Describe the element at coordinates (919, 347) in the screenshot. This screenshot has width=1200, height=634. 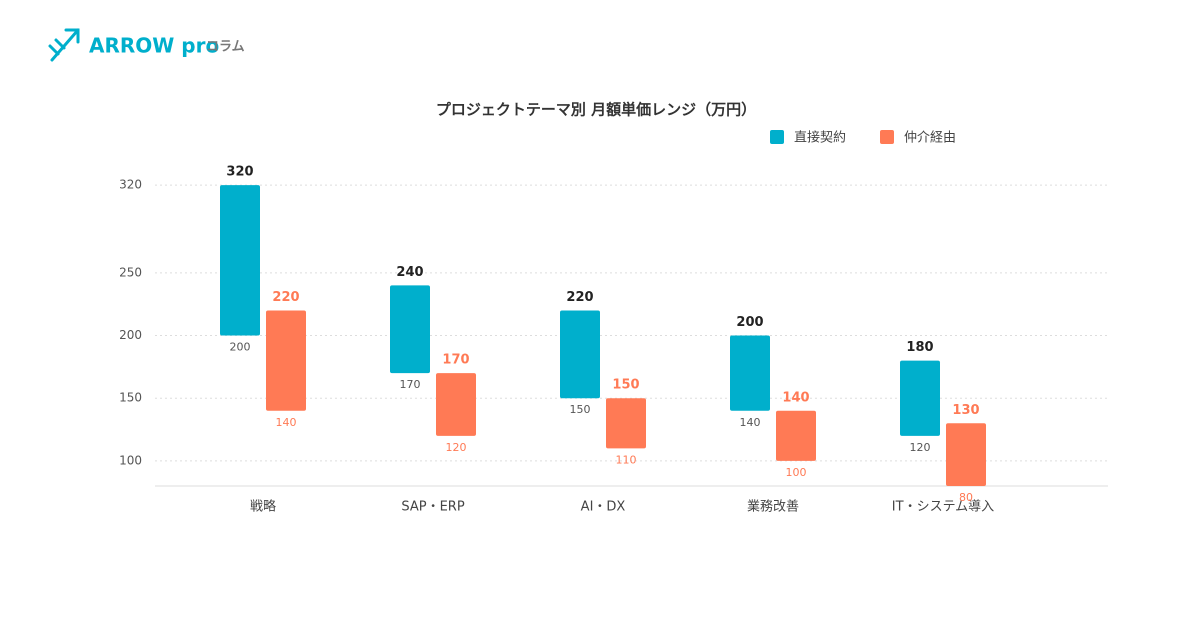
I see `high-label: 180` at that location.